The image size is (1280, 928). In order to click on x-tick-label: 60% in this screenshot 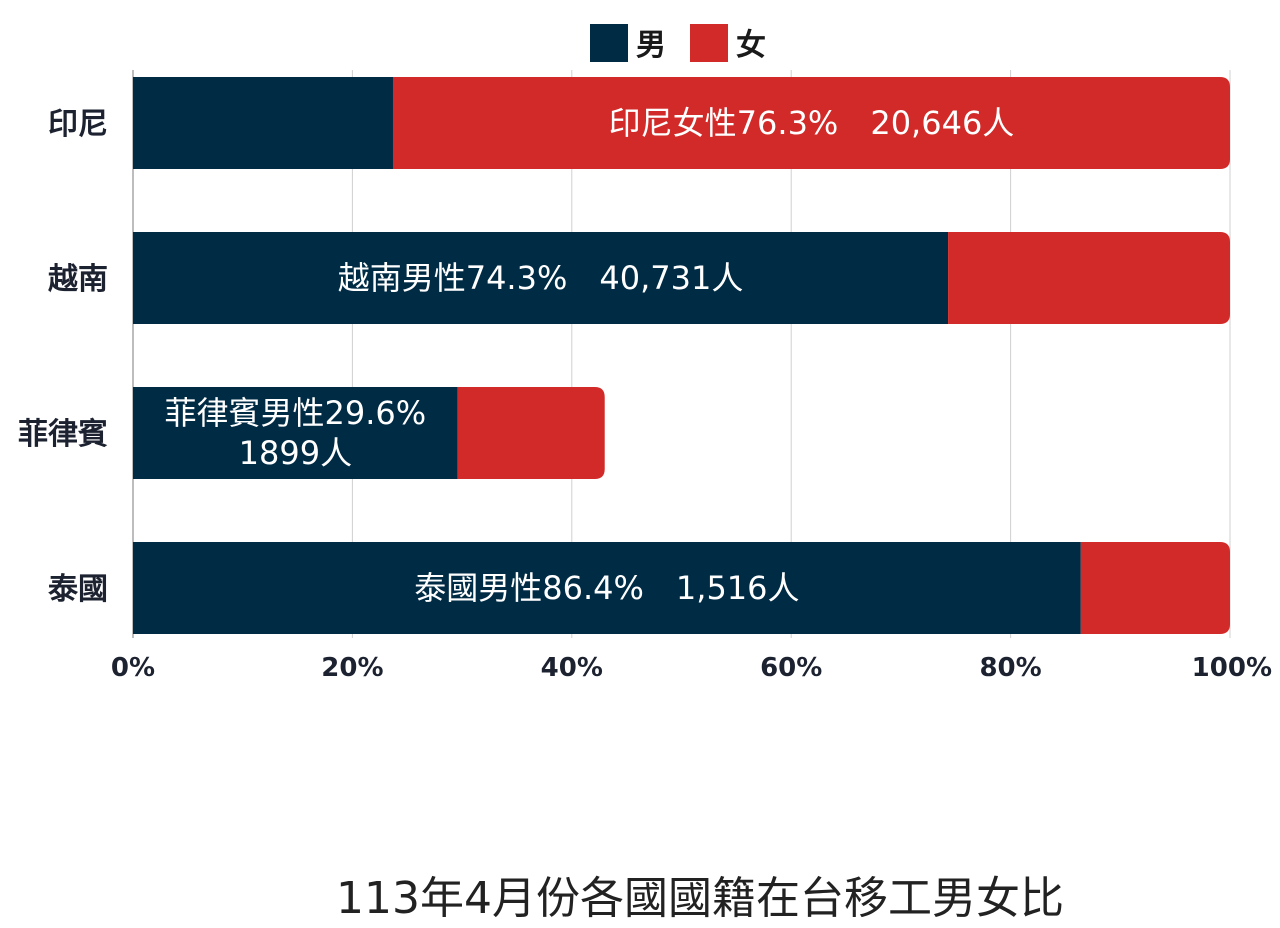, I will do `click(791, 668)`.